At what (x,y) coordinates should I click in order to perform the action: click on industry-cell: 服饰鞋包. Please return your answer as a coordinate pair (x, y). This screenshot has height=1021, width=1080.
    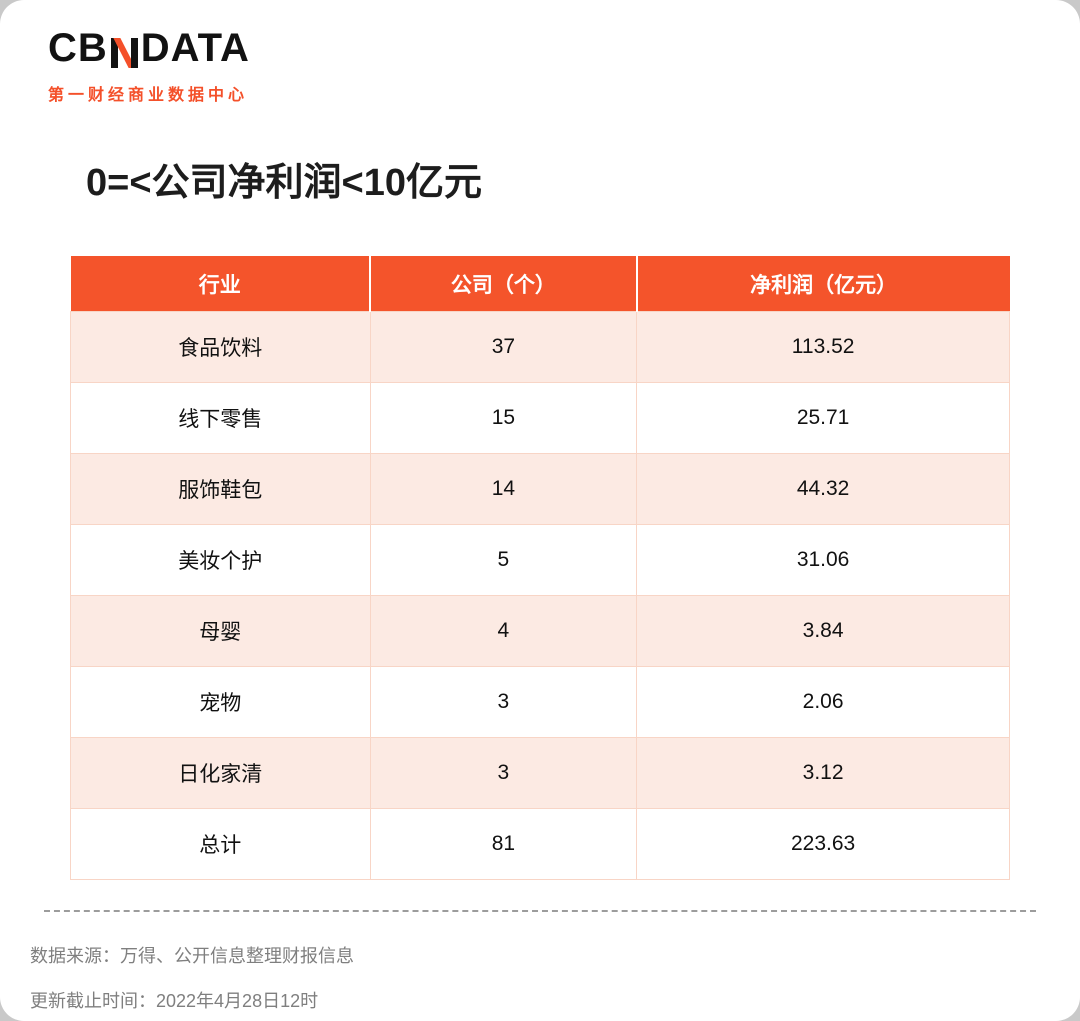
    Looking at the image, I should click on (220, 489).